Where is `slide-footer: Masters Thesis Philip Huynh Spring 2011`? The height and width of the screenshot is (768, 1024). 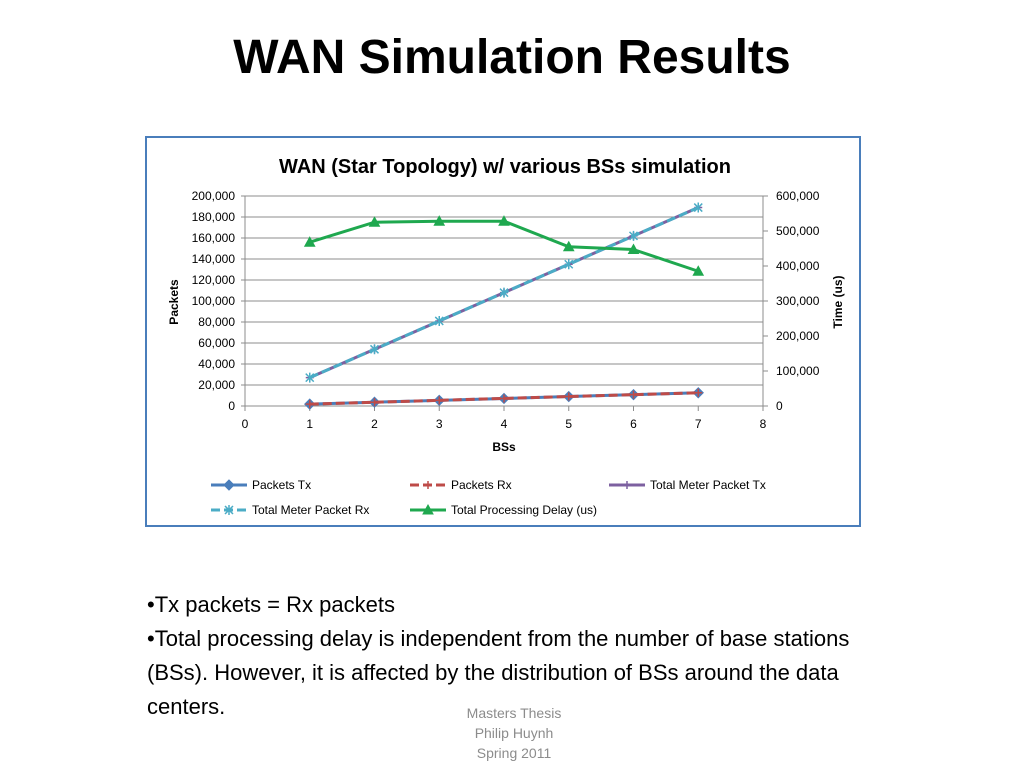 slide-footer: Masters Thesis Philip Huynh Spring 2011 is located at coordinates (514, 733).